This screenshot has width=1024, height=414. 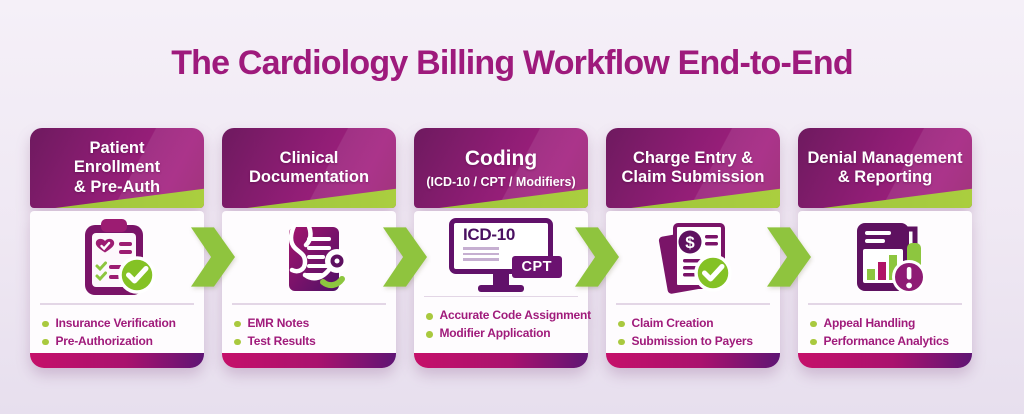 I want to click on bullet-text: Claim Creation, so click(x=672, y=322).